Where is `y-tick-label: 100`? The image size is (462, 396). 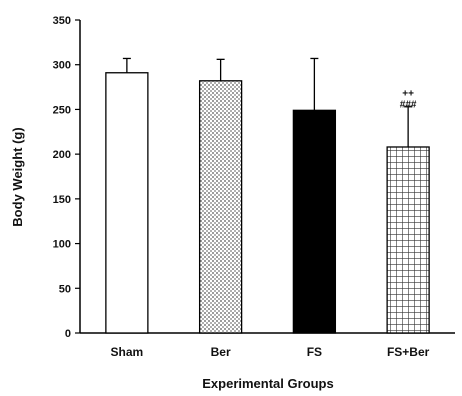 y-tick-label: 100 is located at coordinates (62, 245).